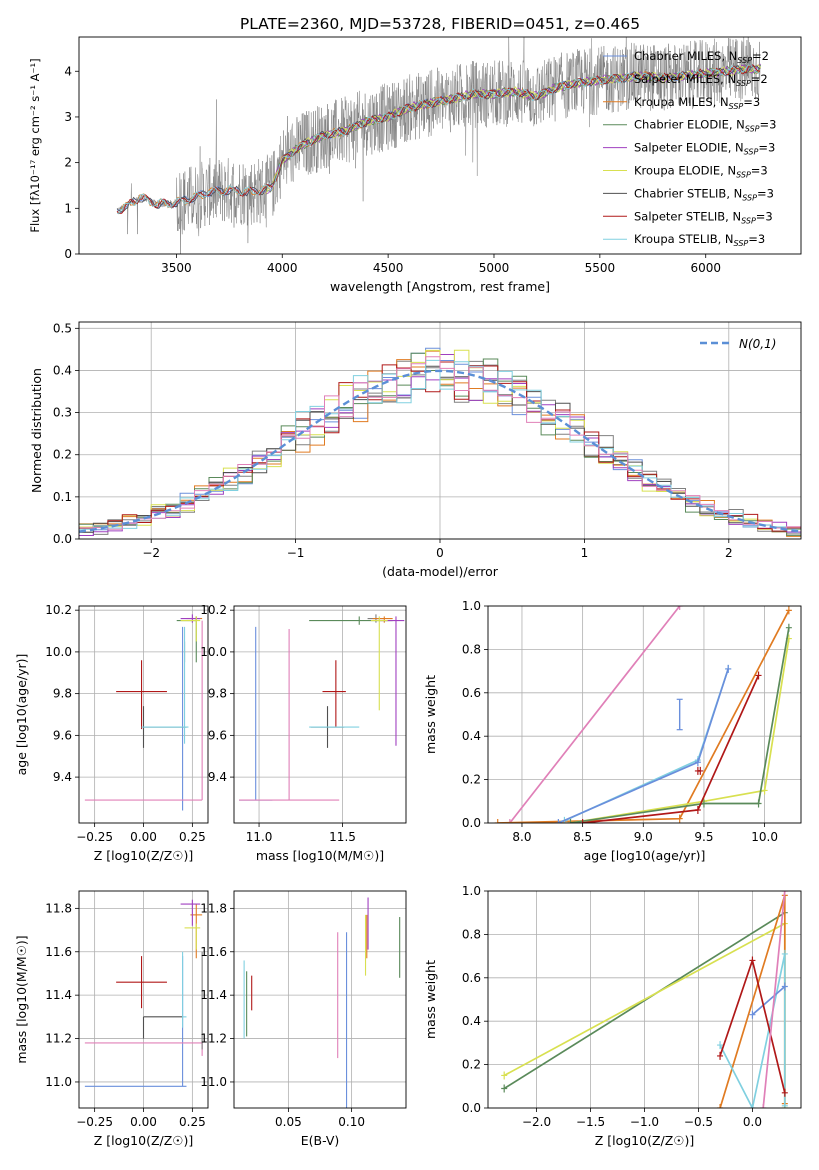  I want to click on y-tick-label: 1.0, so click(471, 606).